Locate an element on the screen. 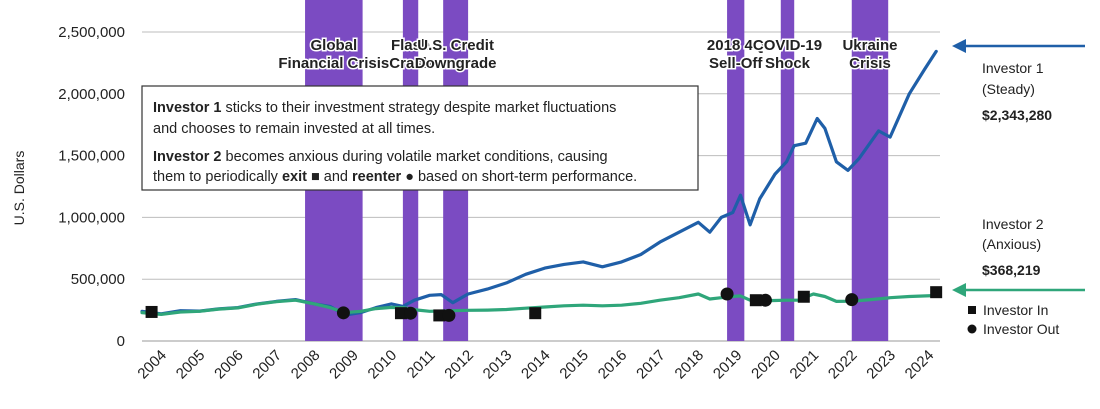 This screenshot has width=1100, height=409. investor2-label: Investor 2 (Anxious) $368,219 is located at coordinates (1018, 256).